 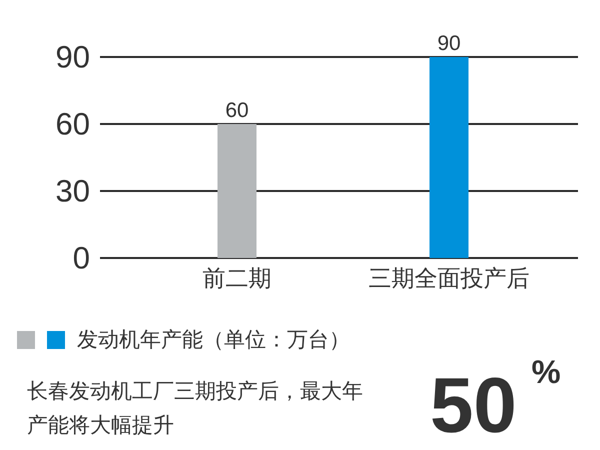 What do you see at coordinates (73, 124) in the screenshot?
I see `y-tick-label: 60` at bounding box center [73, 124].